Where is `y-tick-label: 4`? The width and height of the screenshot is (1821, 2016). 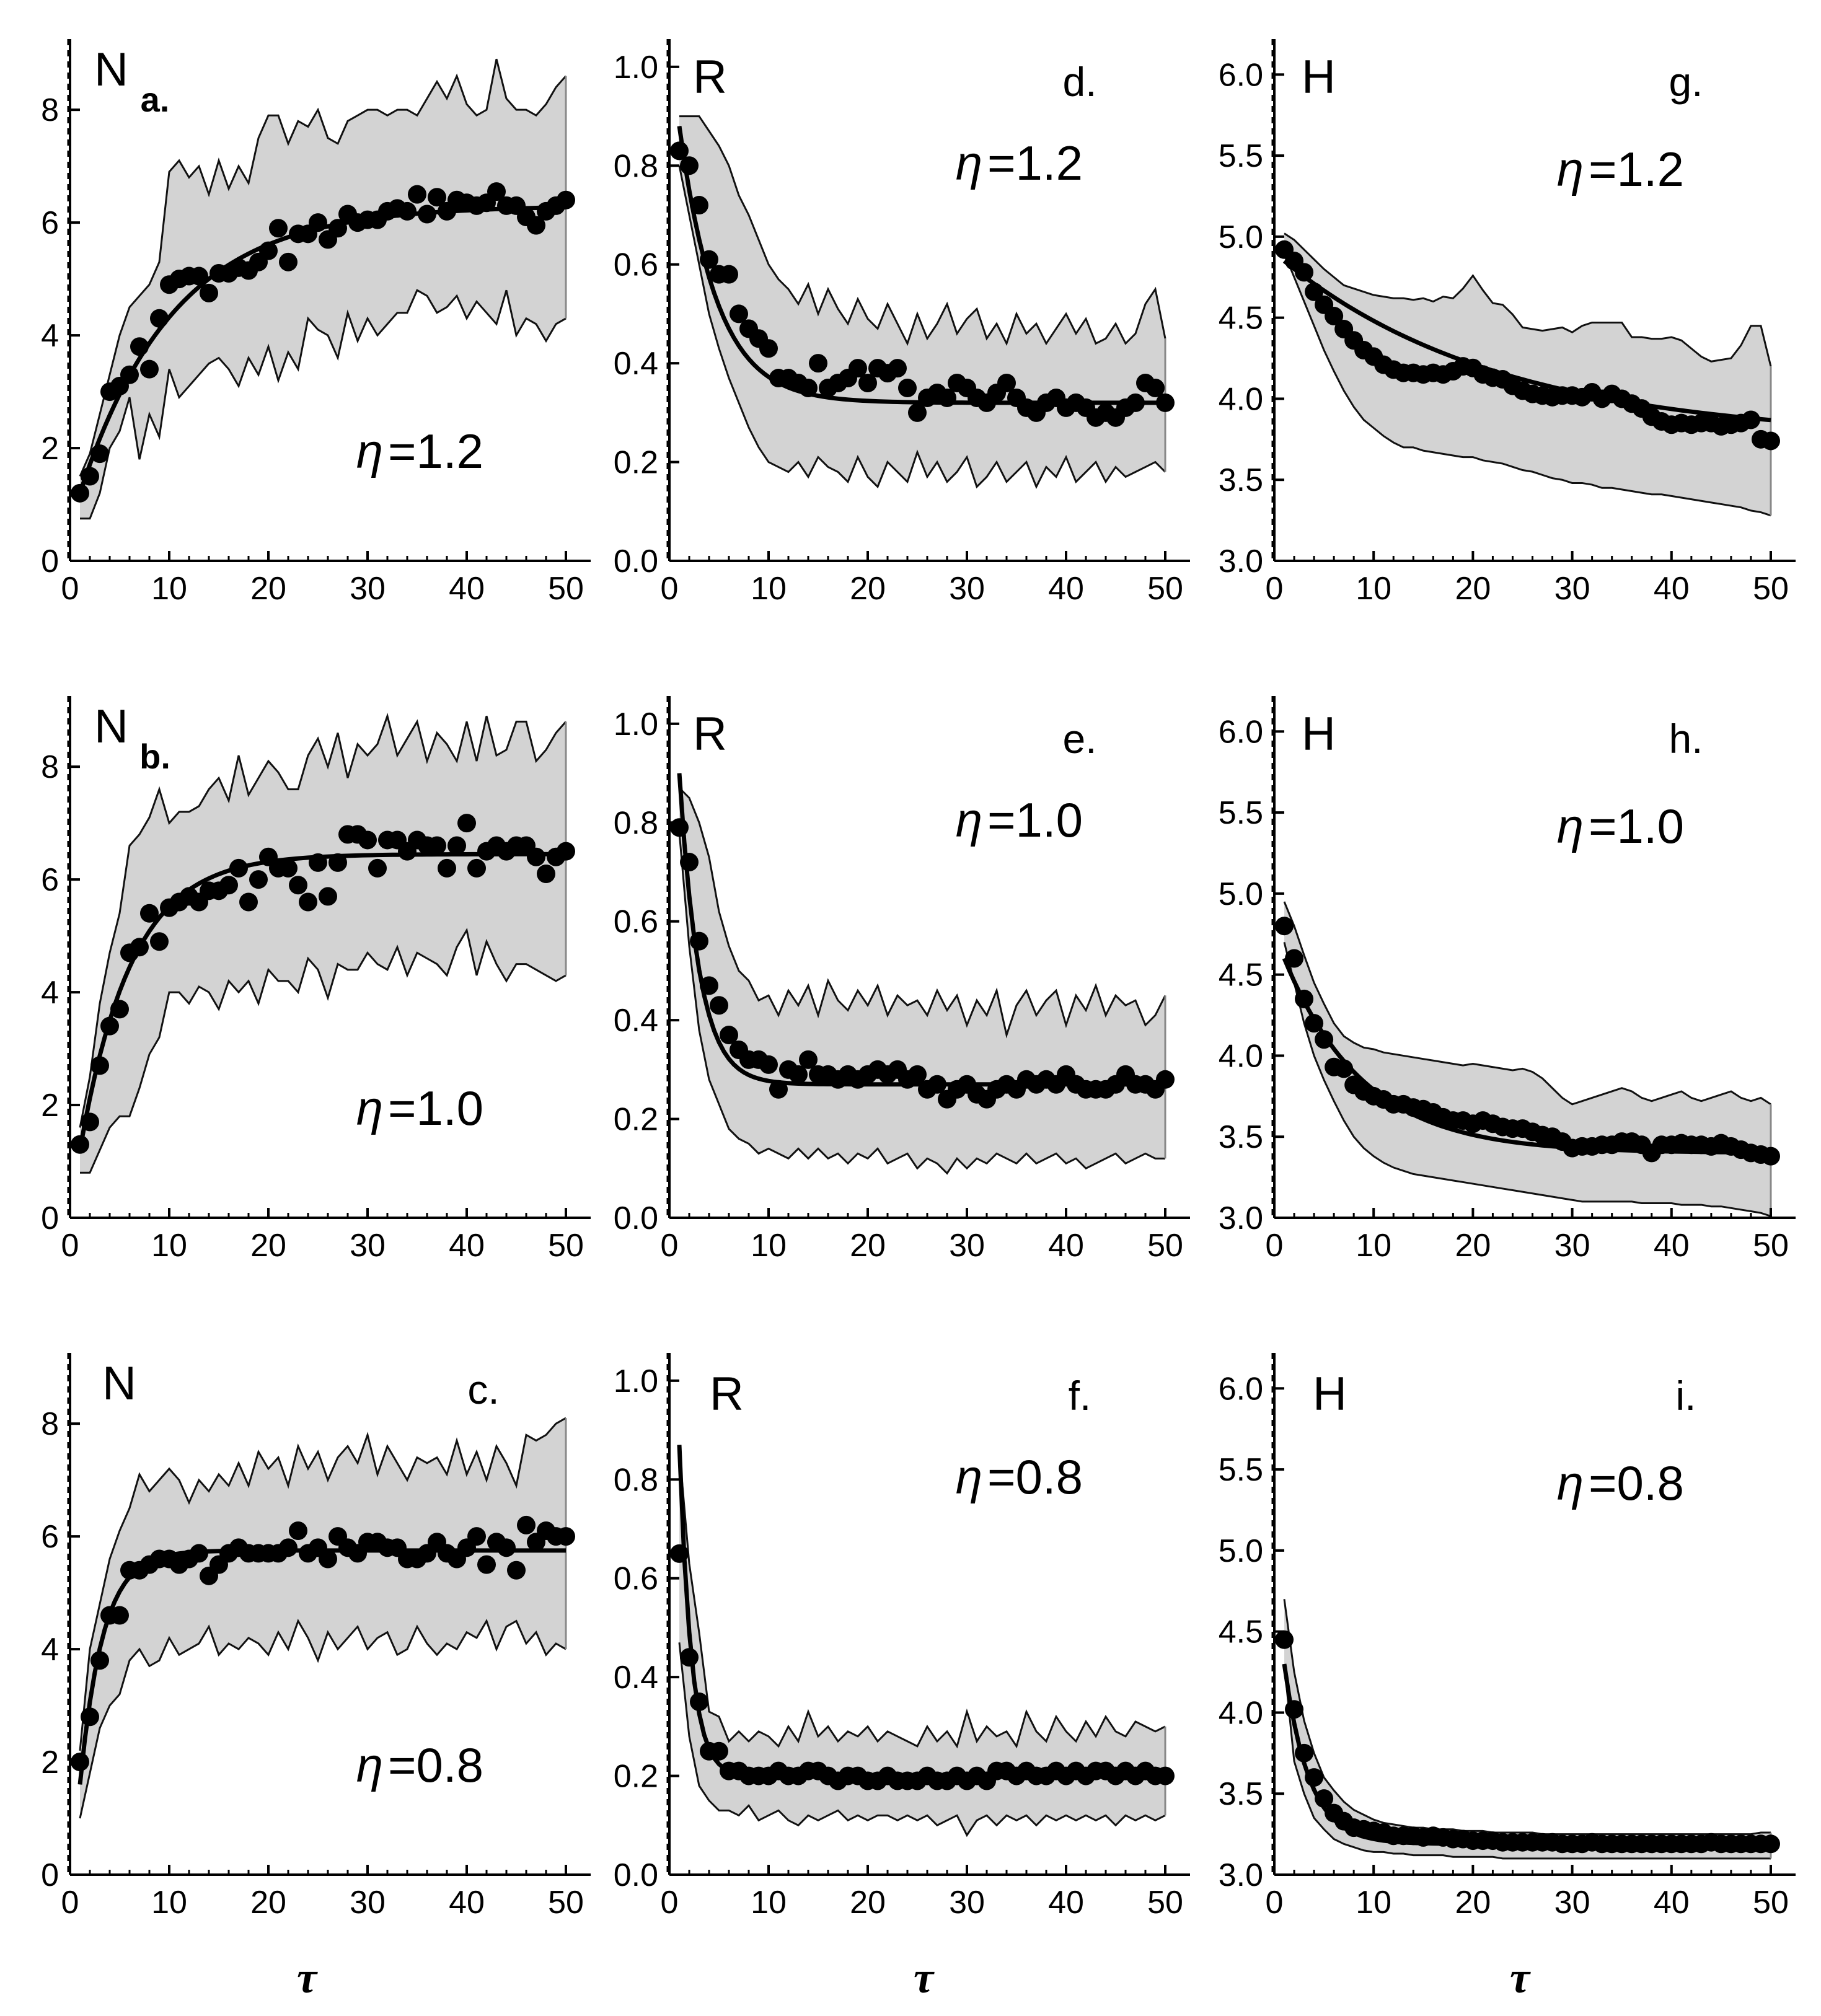 y-tick-label: 4 is located at coordinates (50, 1650).